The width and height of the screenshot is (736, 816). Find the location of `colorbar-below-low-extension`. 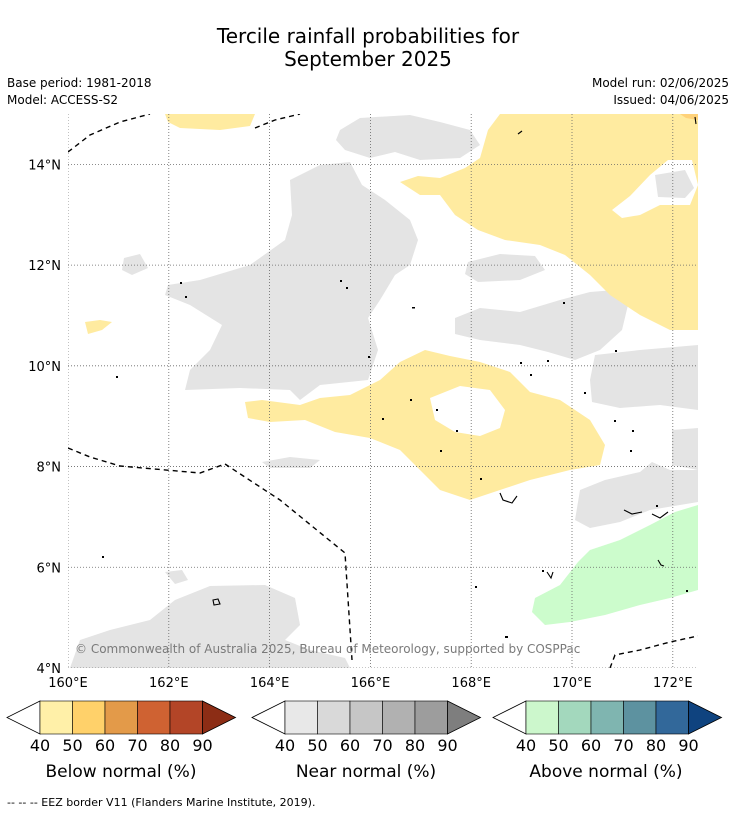

colorbar-below-low-extension is located at coordinates (23, 717).